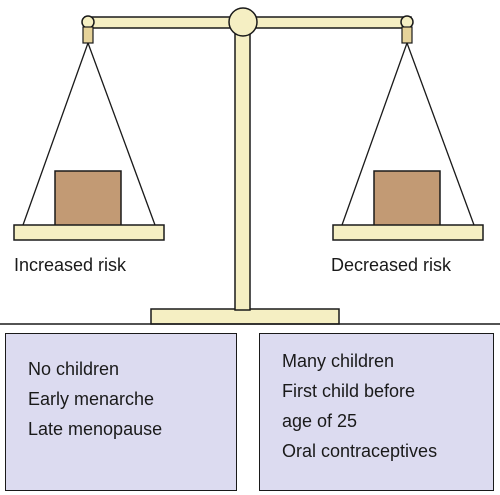  What do you see at coordinates (407, 22) in the screenshot?
I see `right-hanger-knob` at bounding box center [407, 22].